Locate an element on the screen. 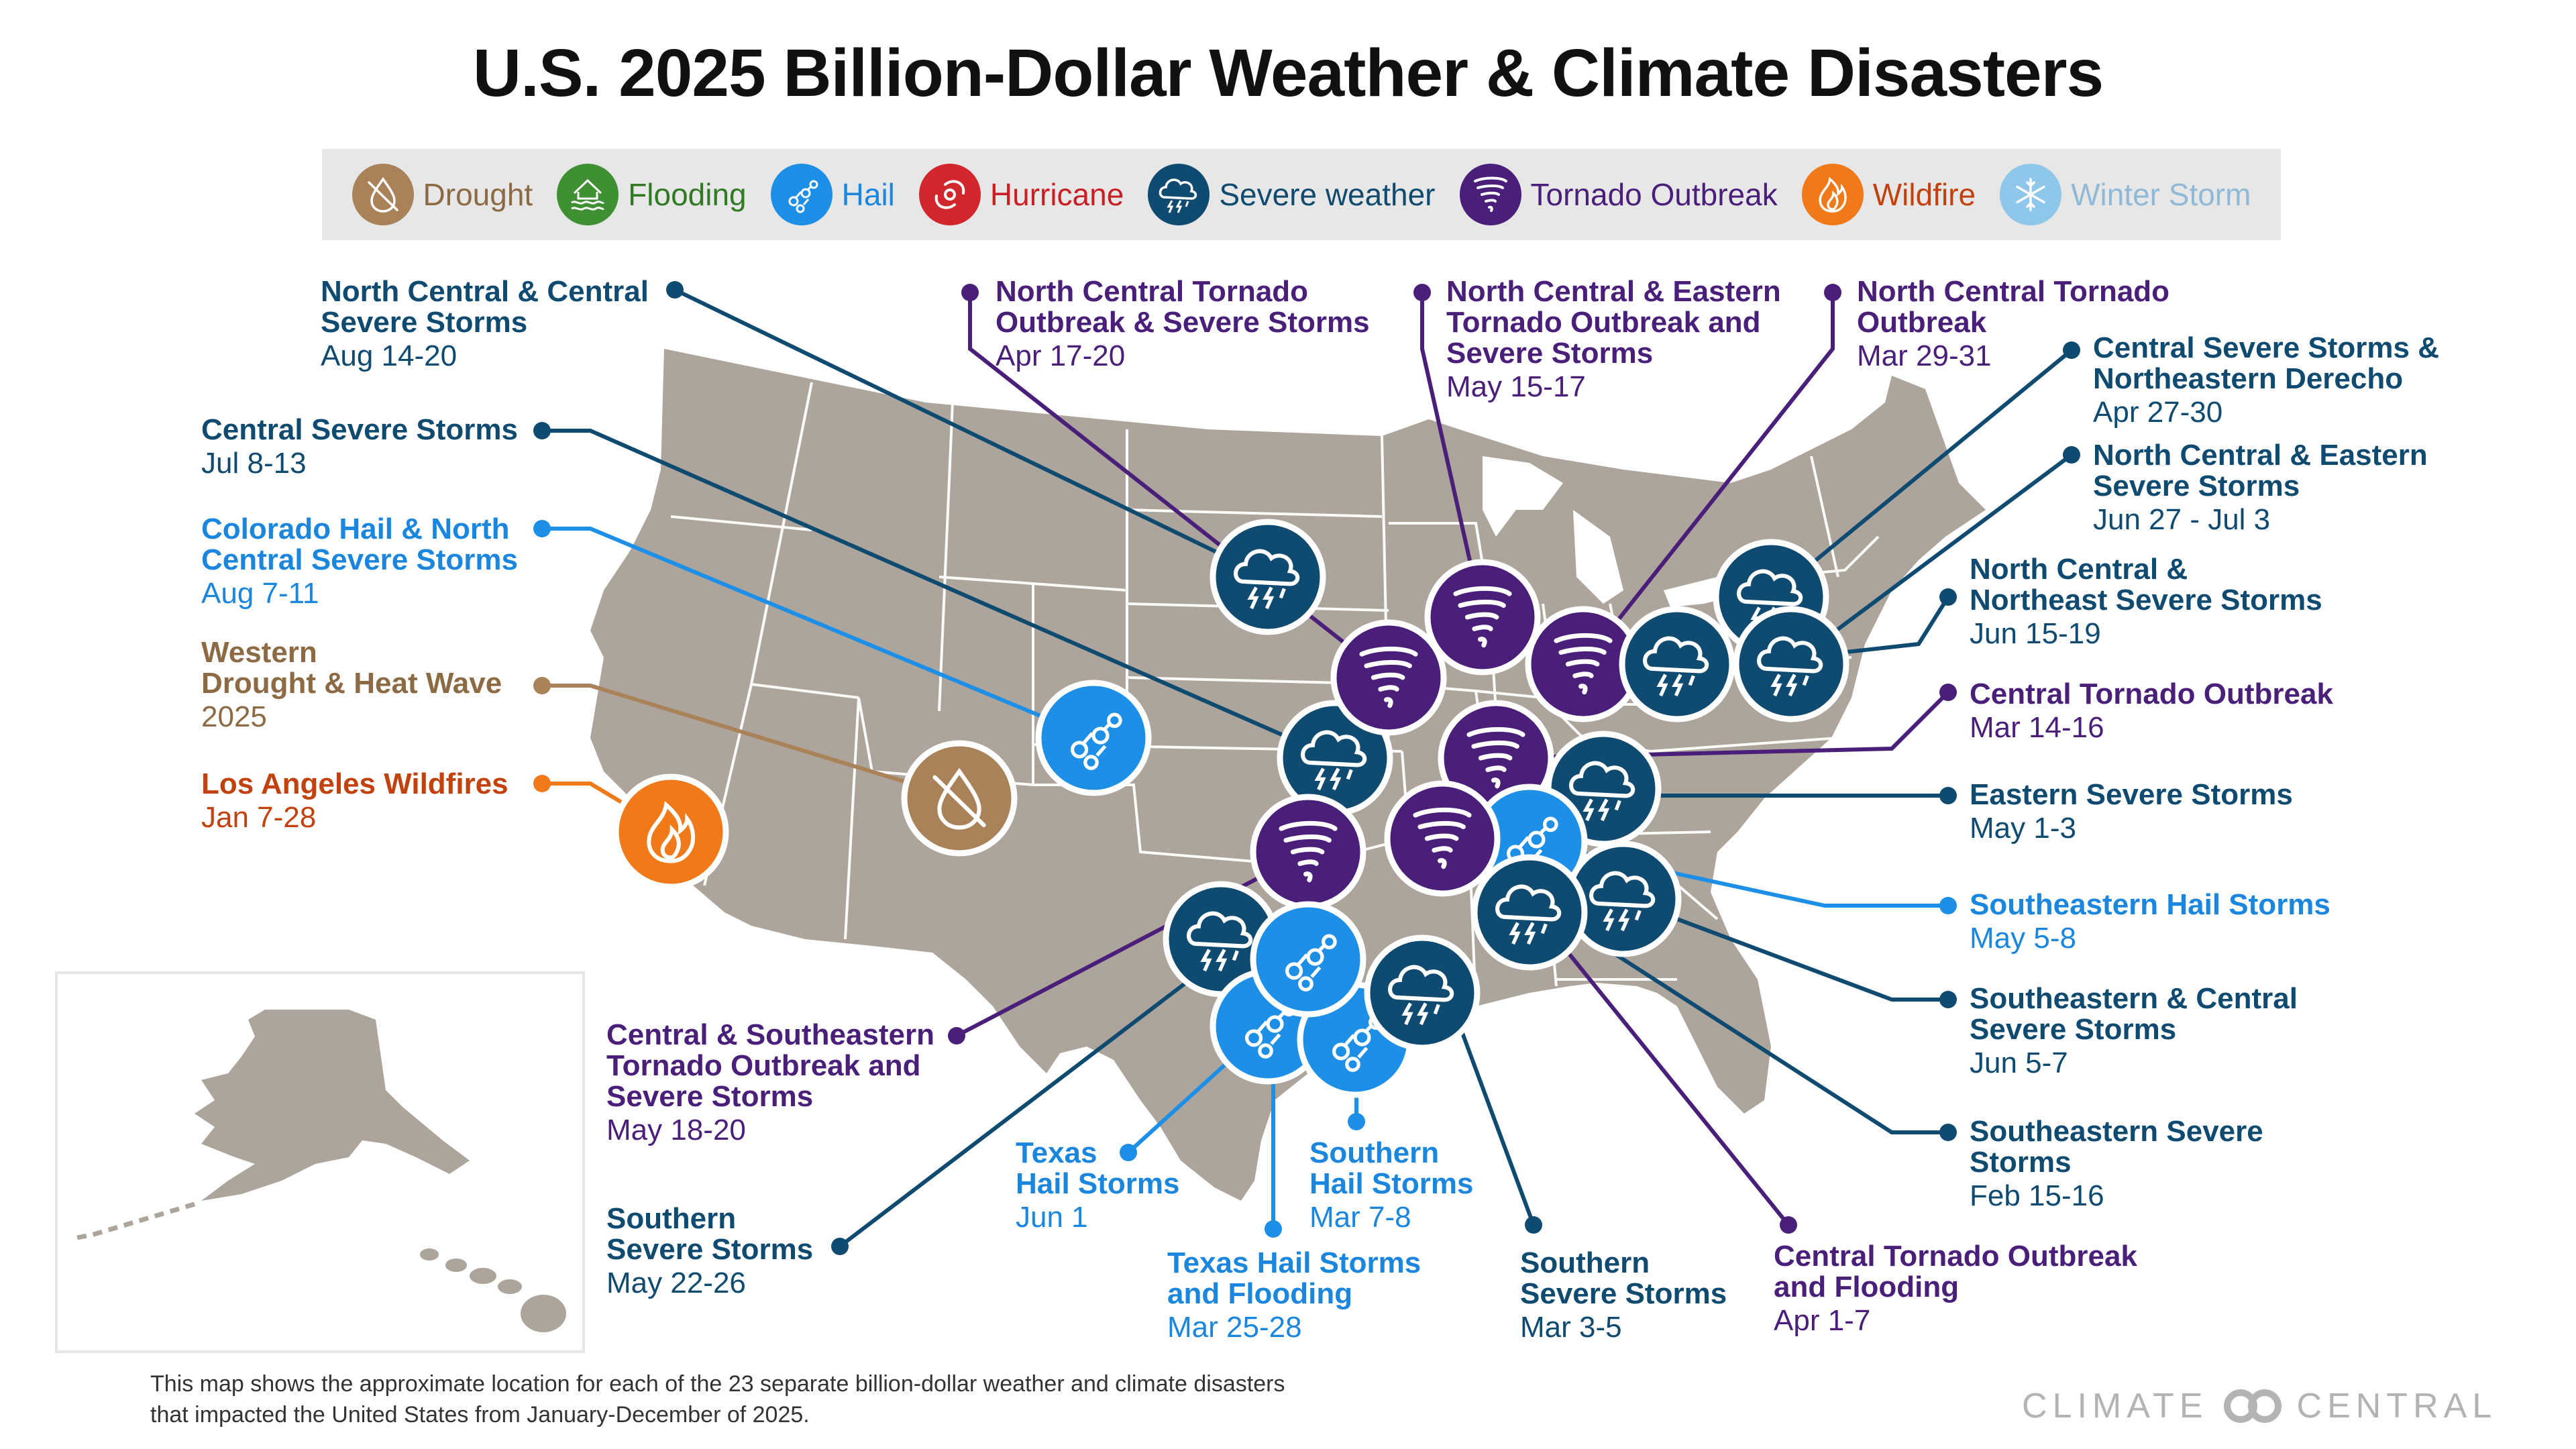 Image resolution: width=2576 pixels, height=1449 pixels. event-label: Texas Hail Storms and Flooding Mar 25-28 is located at coordinates (1294, 1295).